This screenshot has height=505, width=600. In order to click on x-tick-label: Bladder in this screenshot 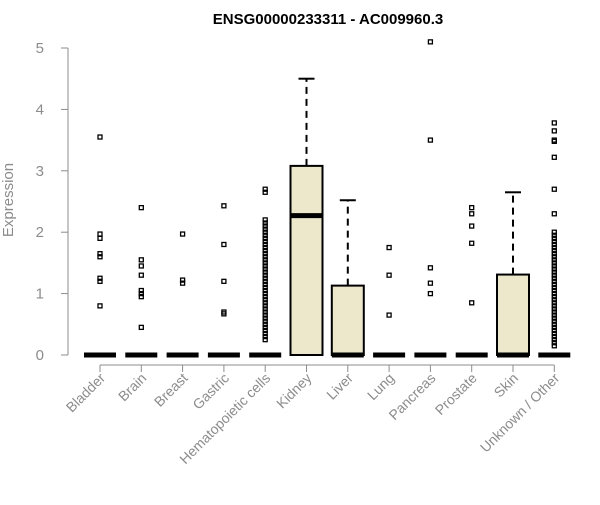, I will do `click(86, 393)`.